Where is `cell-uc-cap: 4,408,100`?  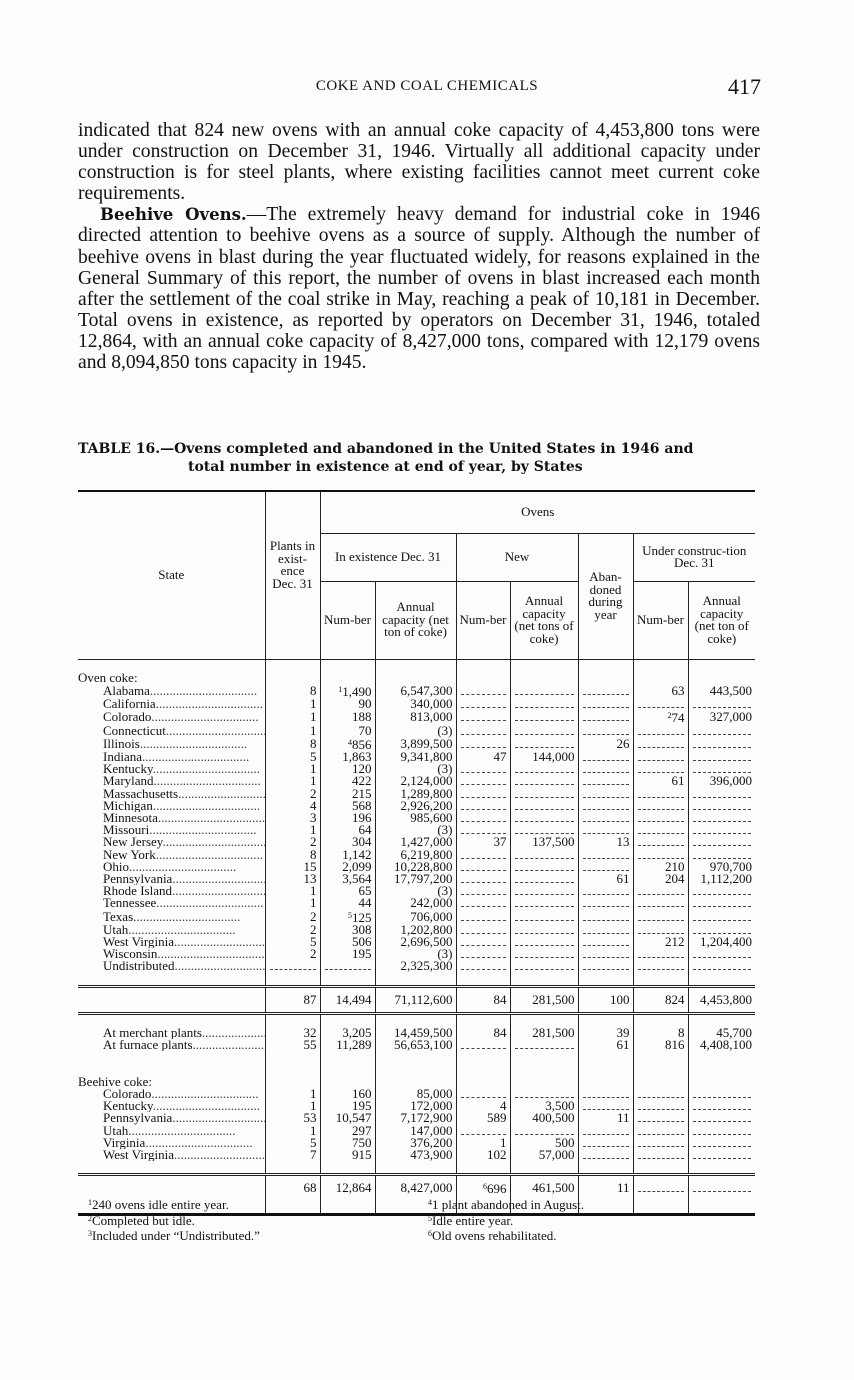 cell-uc-cap: 4,408,100 is located at coordinates (721, 1045).